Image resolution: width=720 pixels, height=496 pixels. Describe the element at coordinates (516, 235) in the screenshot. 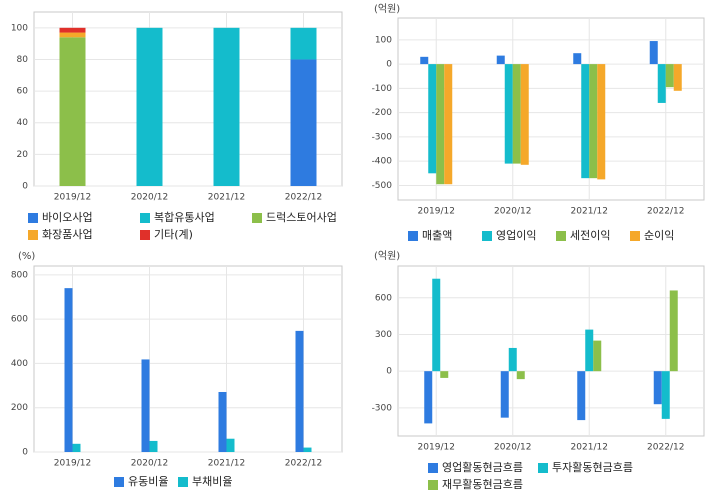

I see `legend-label: 영업이익` at that location.